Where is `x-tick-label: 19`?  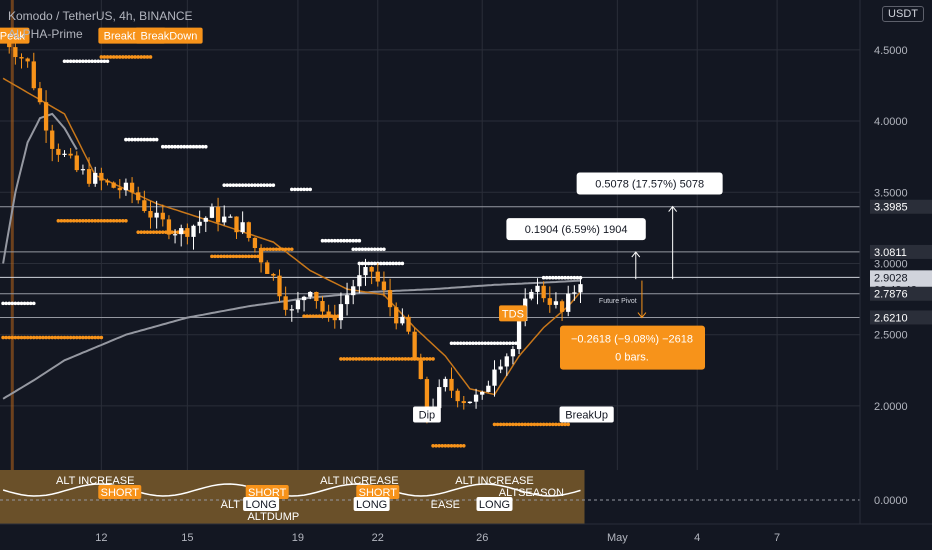 x-tick-label: 19 is located at coordinates (298, 538).